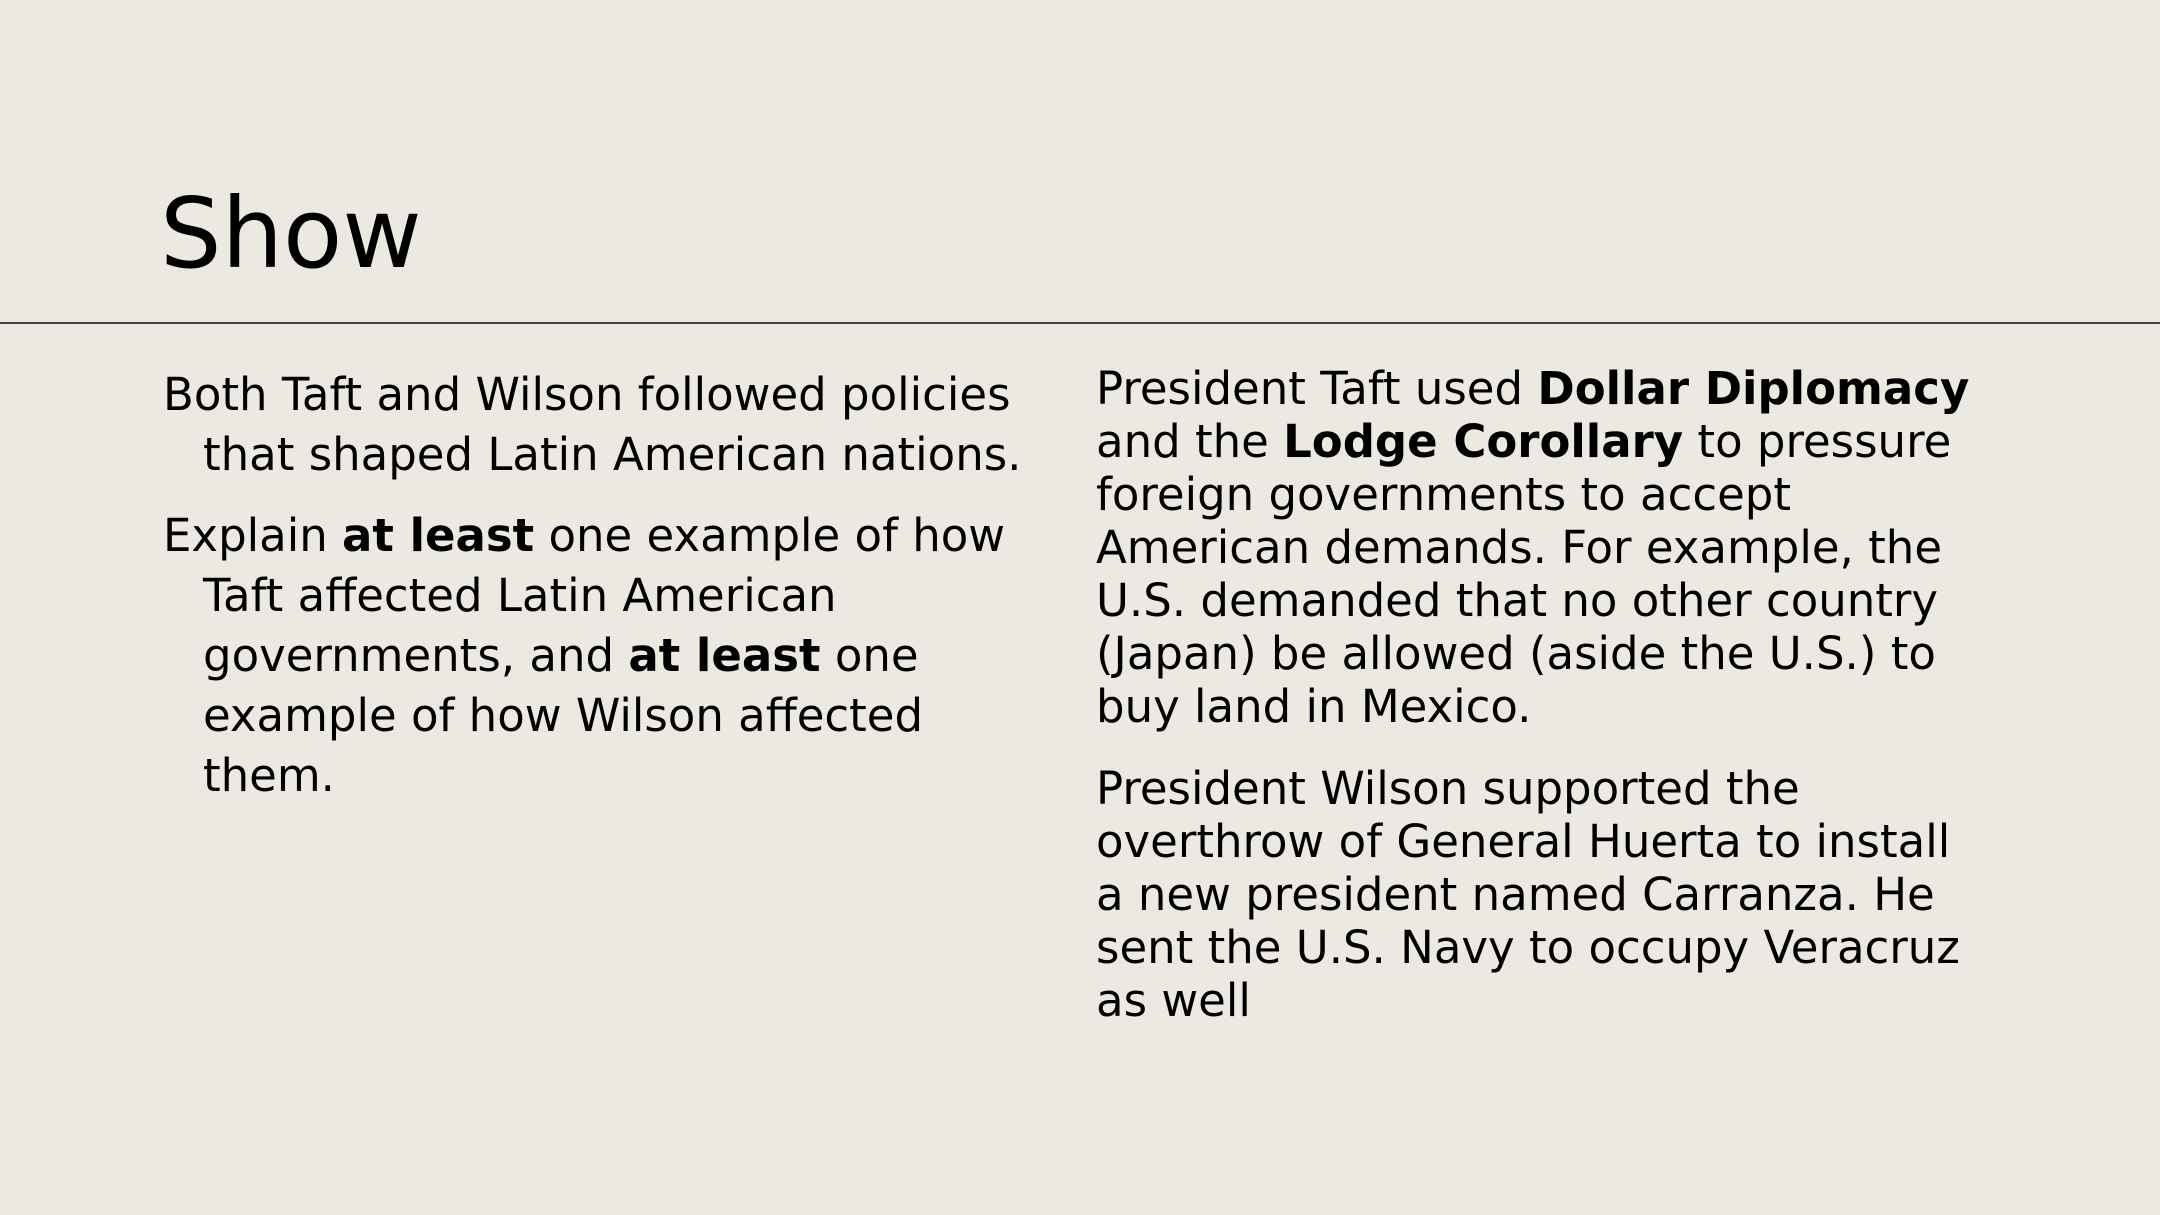  Describe the element at coordinates (1190, 441) in the screenshot. I see `text-run: and the` at that location.